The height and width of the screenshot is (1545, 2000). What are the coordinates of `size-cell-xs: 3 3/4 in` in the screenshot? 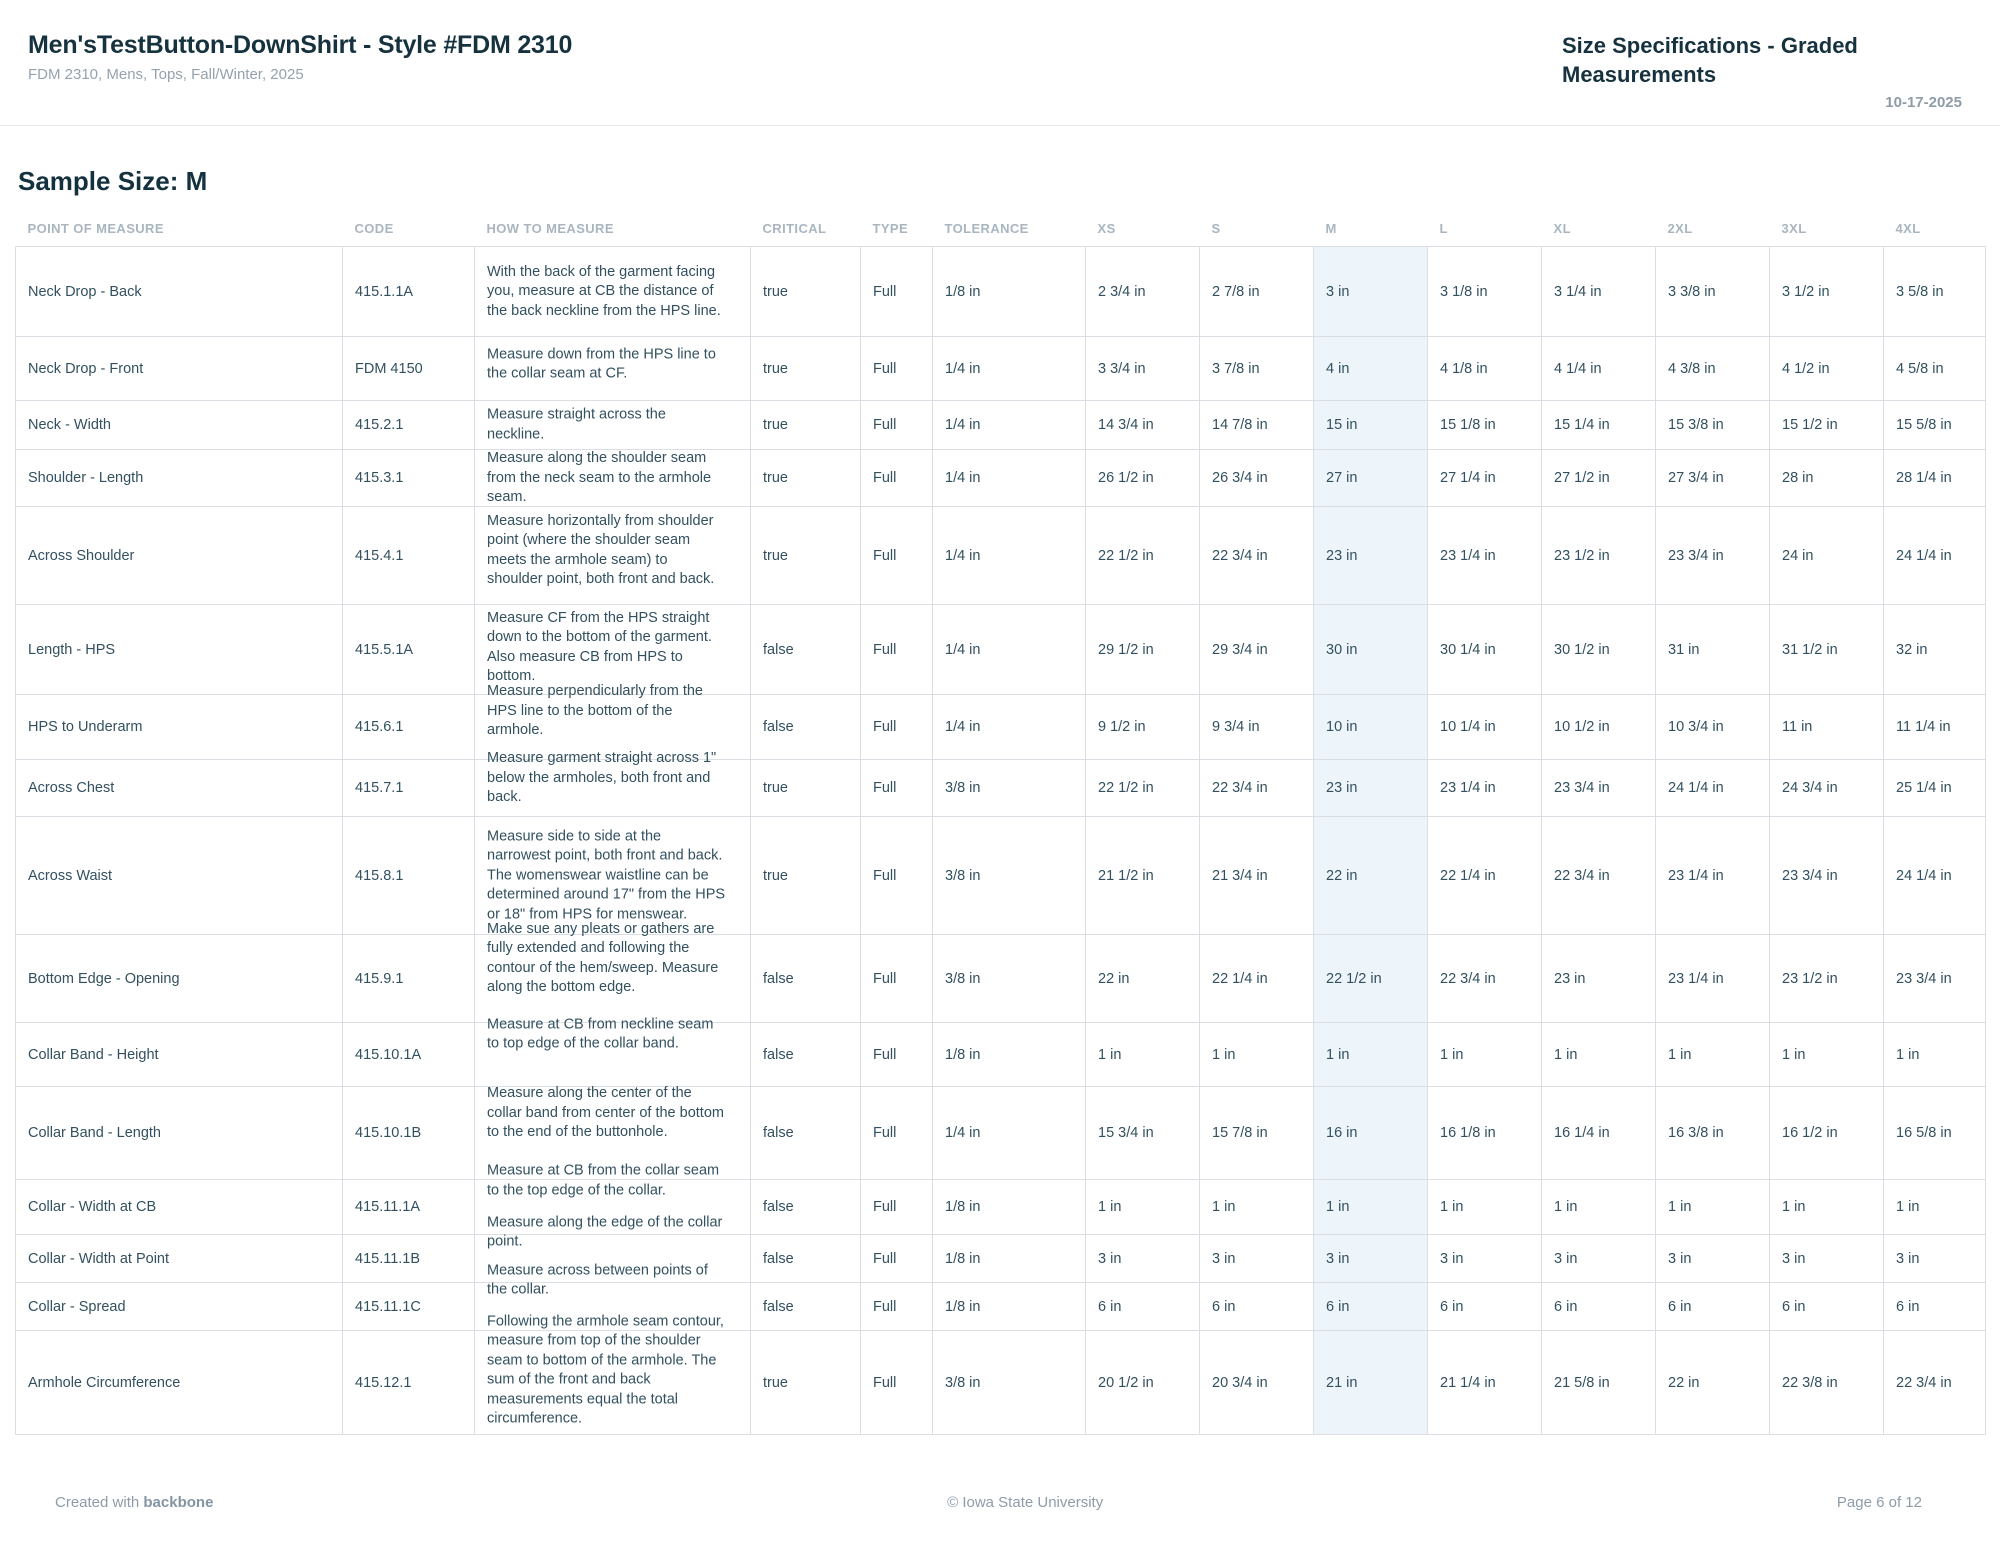 It's located at (1142, 369).